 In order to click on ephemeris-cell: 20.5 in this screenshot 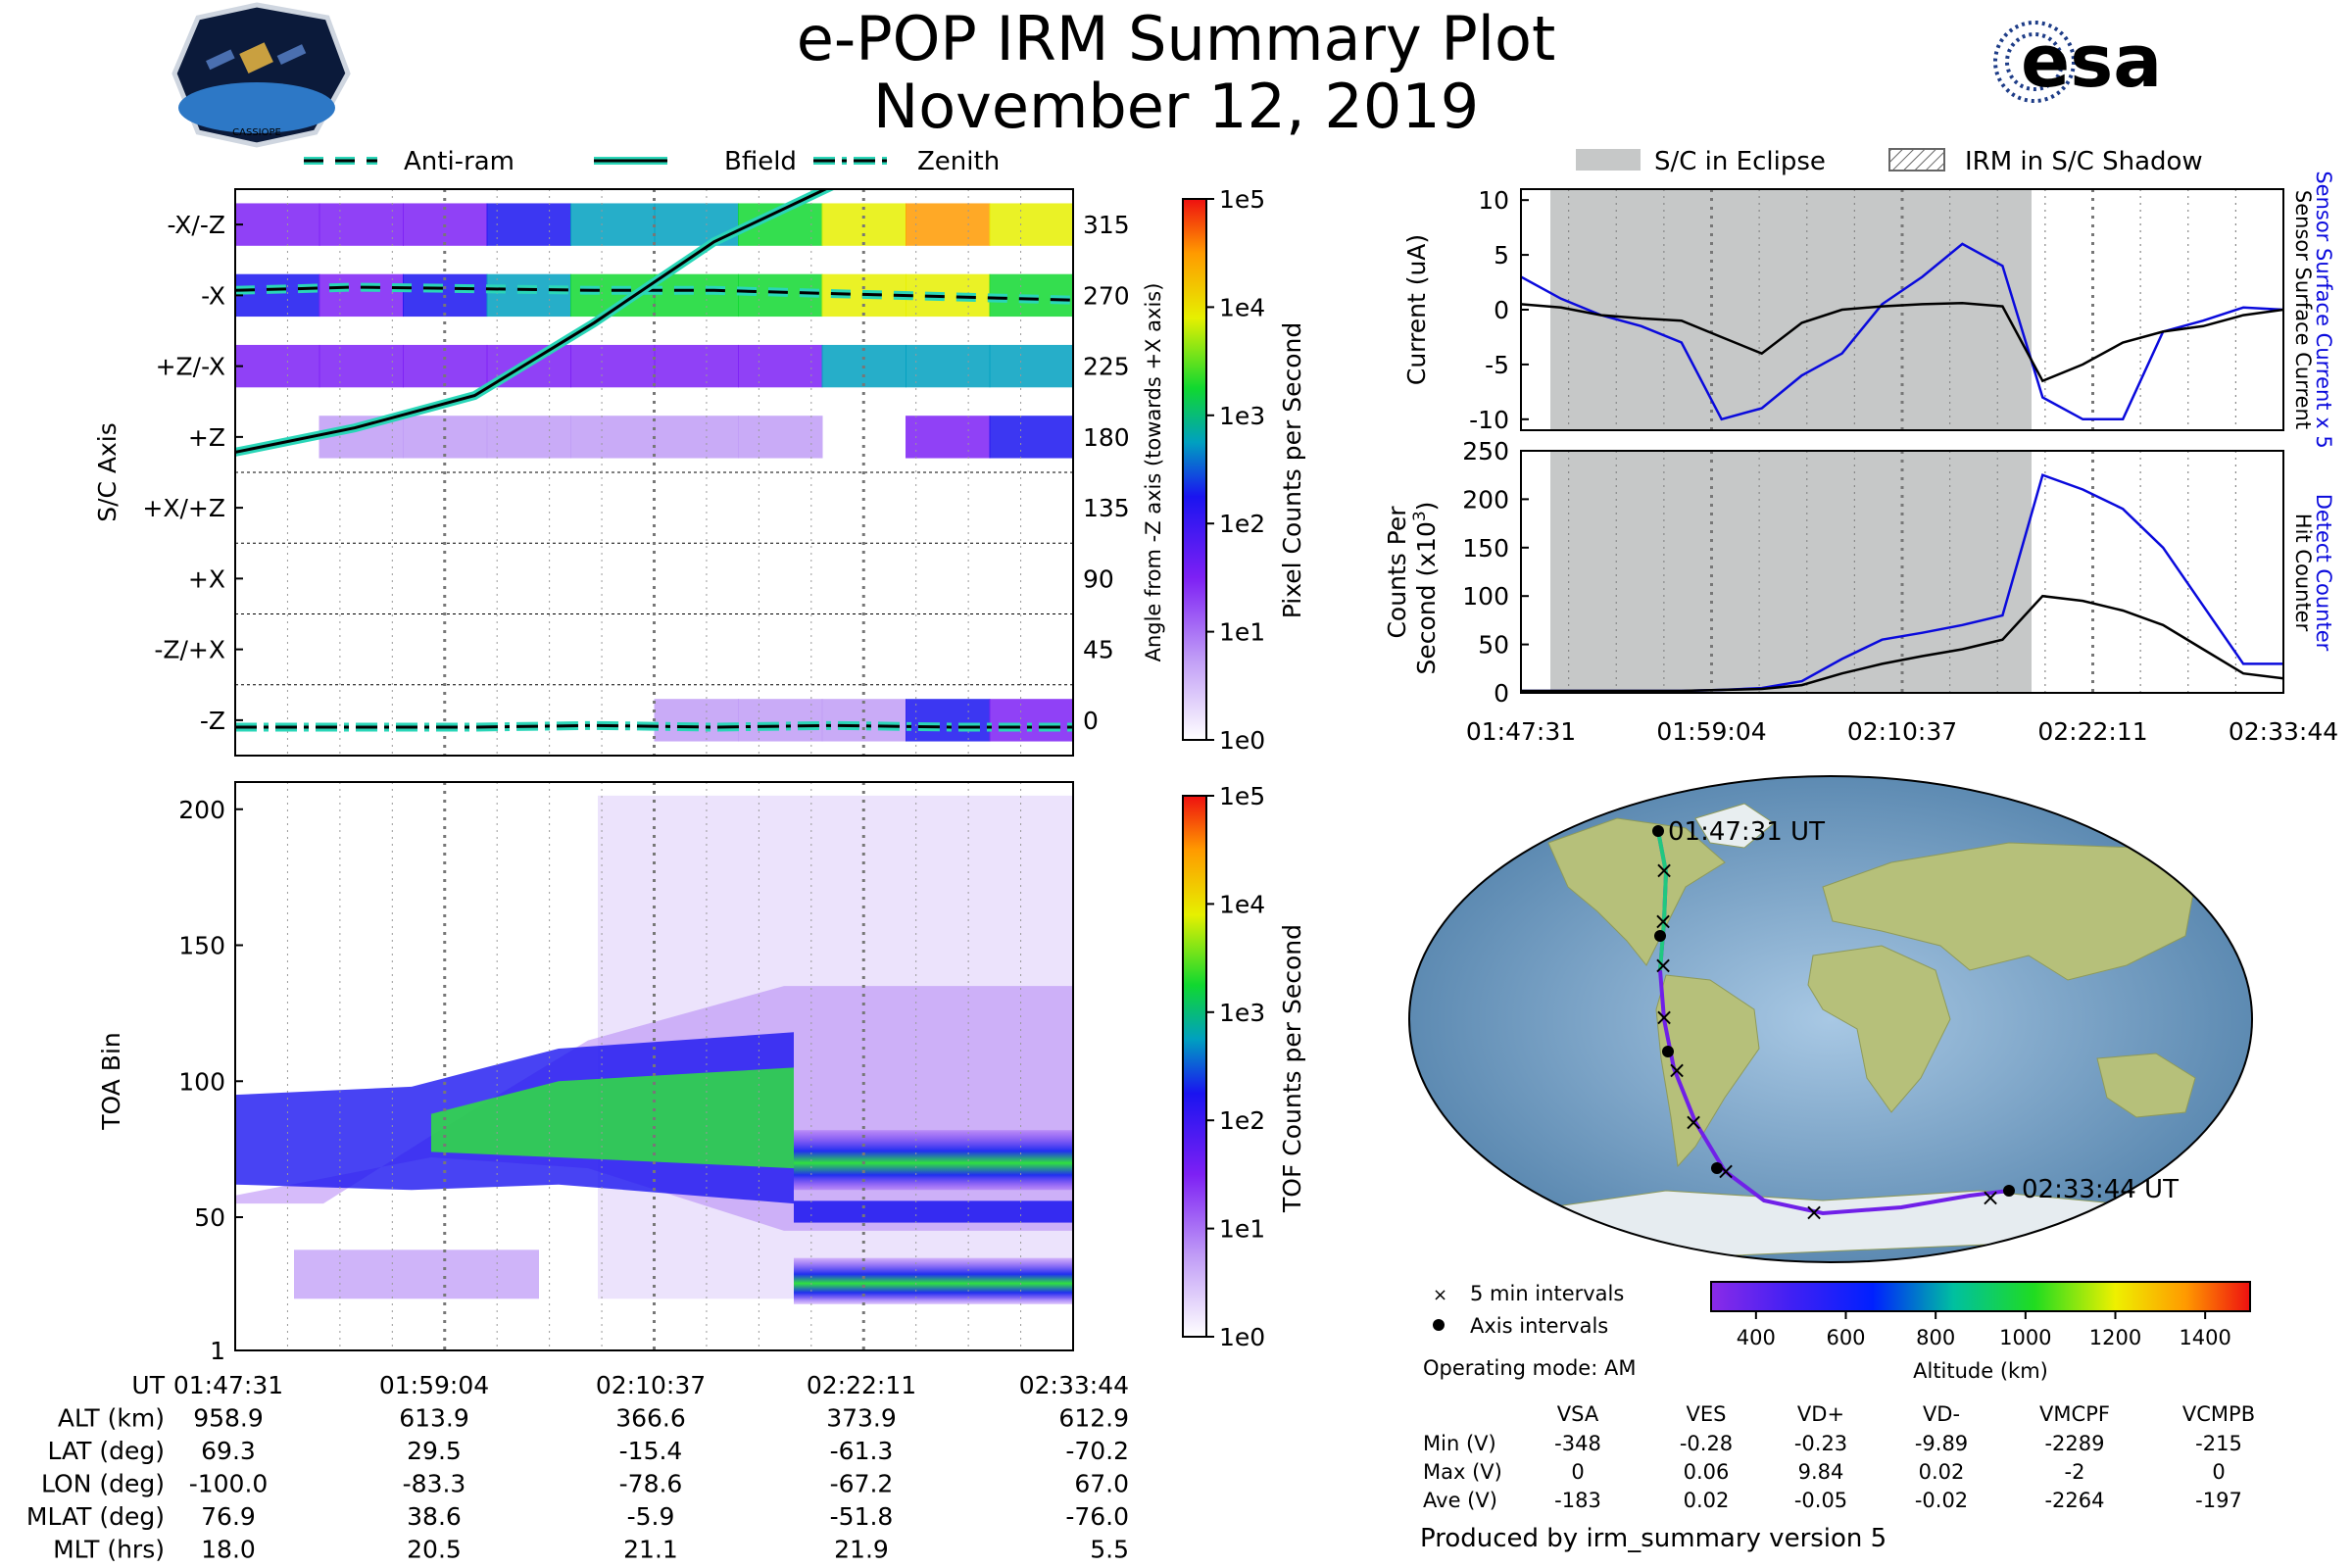, I will do `click(434, 1550)`.